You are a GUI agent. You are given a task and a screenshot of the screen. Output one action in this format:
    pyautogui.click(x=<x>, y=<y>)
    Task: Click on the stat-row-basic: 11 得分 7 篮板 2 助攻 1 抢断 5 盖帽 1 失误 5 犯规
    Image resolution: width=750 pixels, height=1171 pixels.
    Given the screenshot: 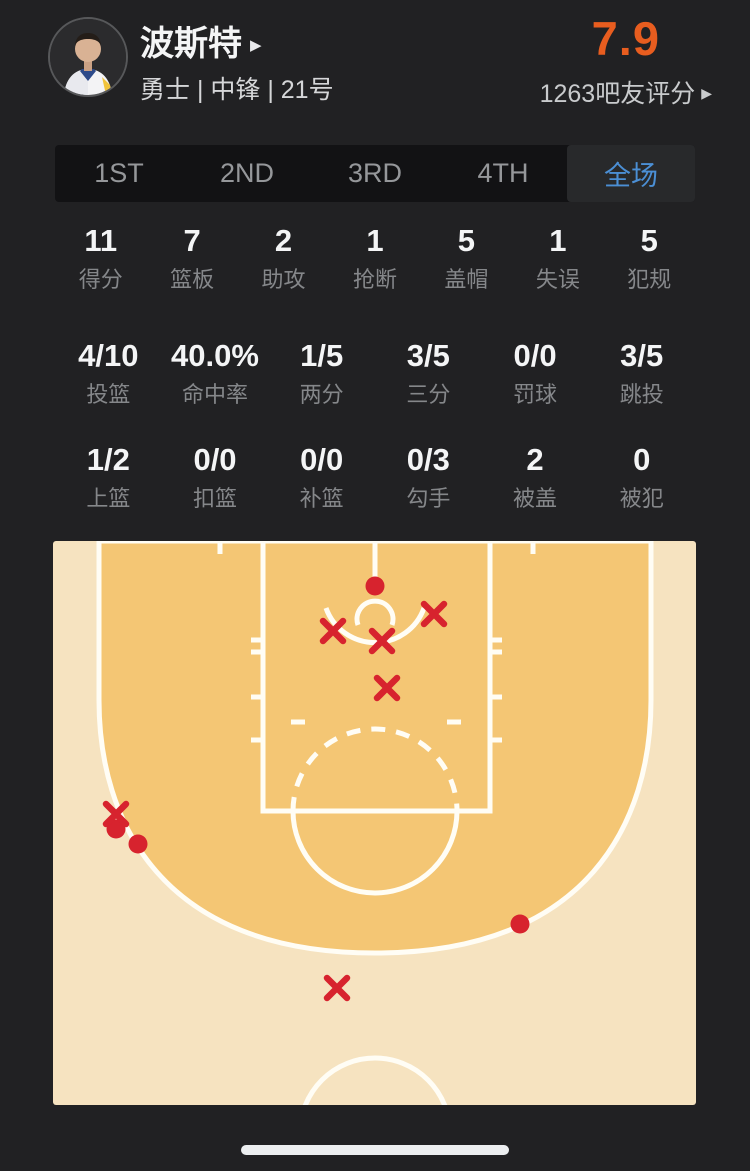 What is the action you would take?
    pyautogui.click(x=375, y=258)
    